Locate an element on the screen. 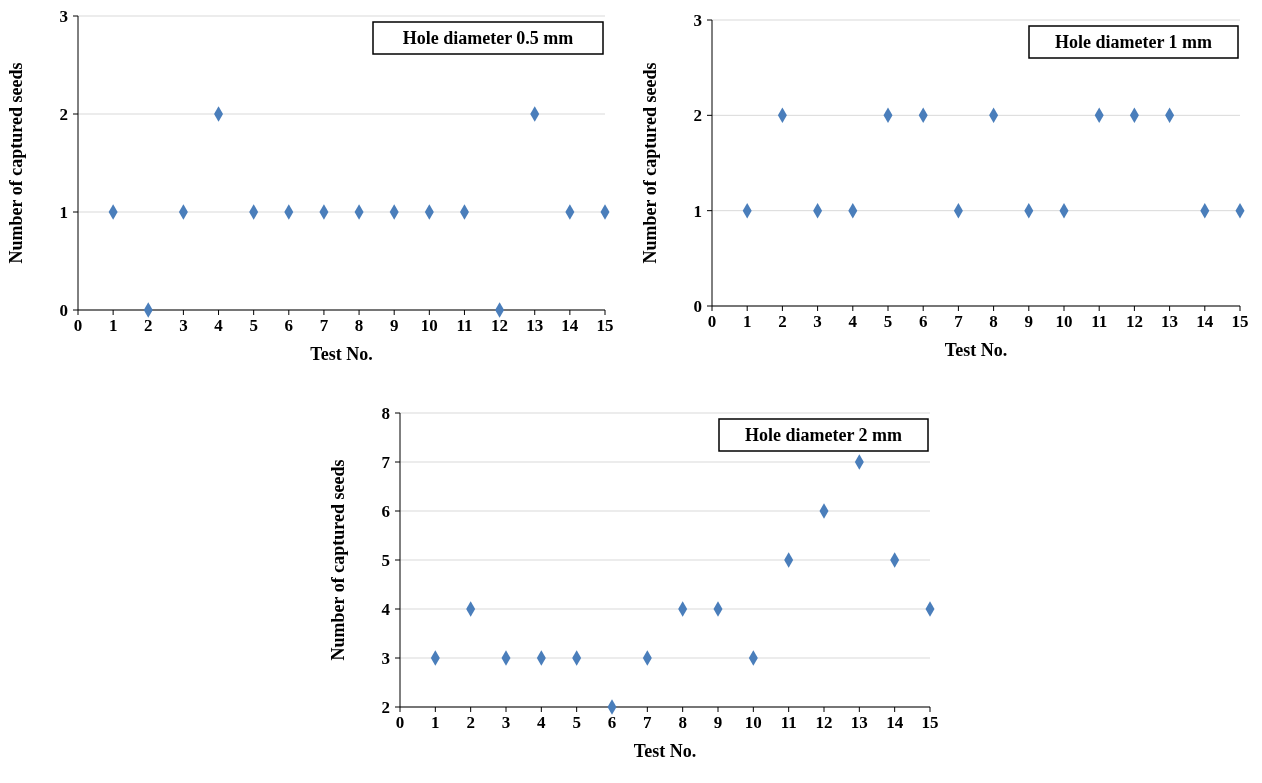  y-tick-label: 7 is located at coordinates (386, 462).